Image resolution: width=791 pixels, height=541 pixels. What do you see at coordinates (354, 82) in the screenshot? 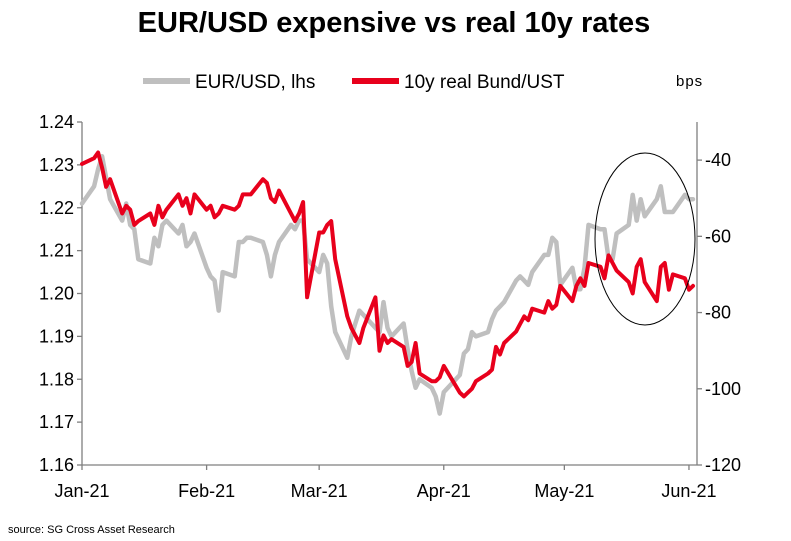
I see `legend: EUR/USD, lhs 10y real Bund/UST` at bounding box center [354, 82].